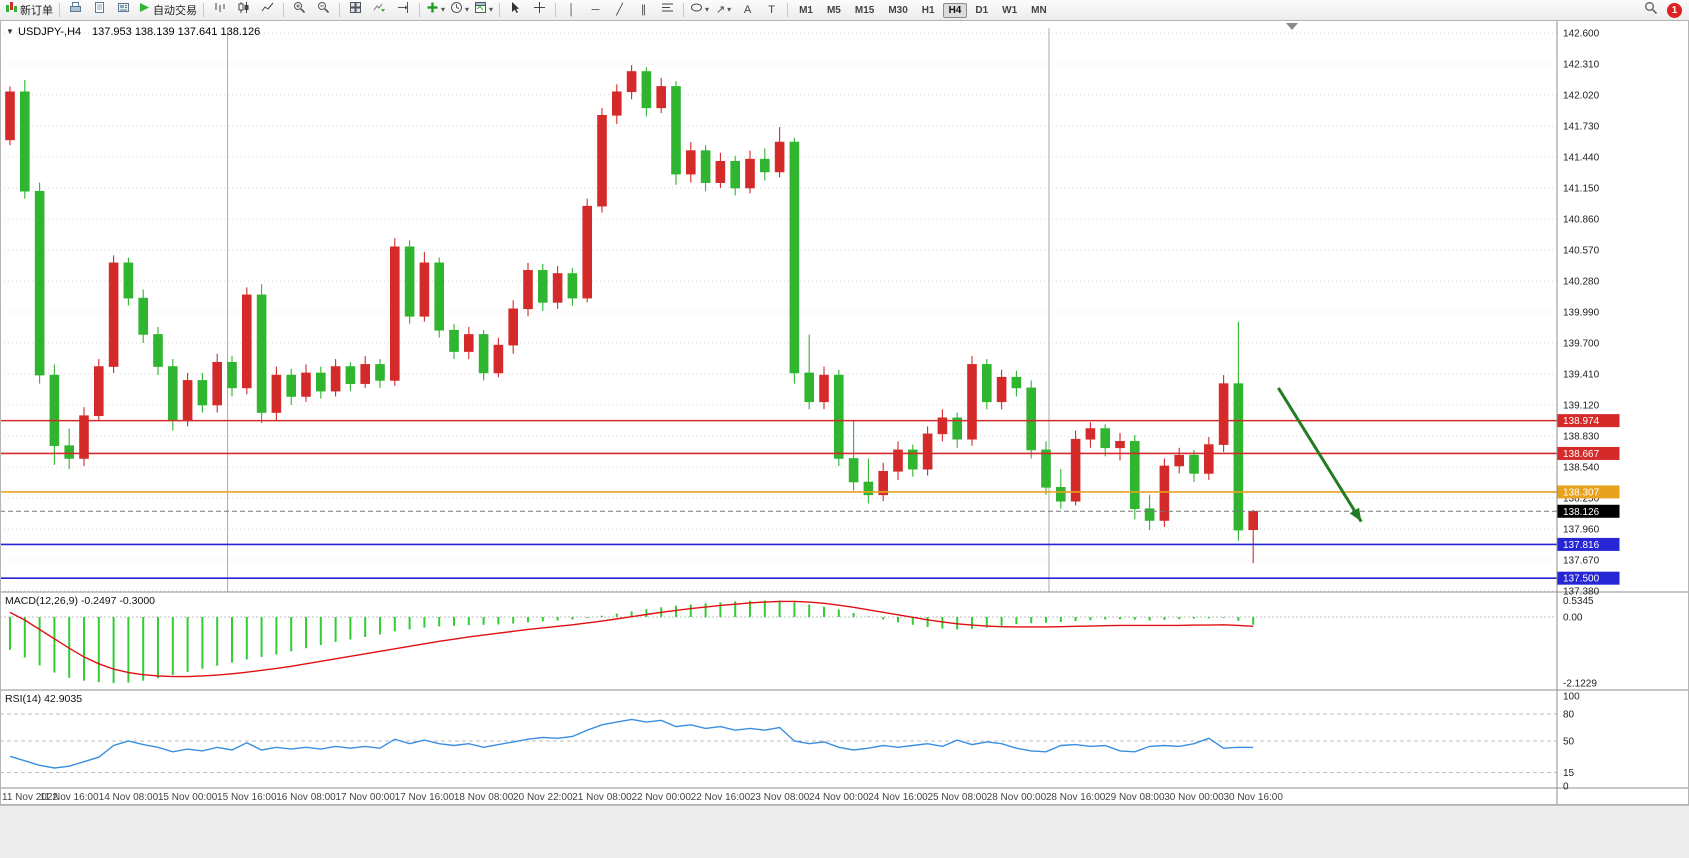  Describe the element at coordinates (459, 10) in the screenshot. I see `periods-button: ▾` at that location.